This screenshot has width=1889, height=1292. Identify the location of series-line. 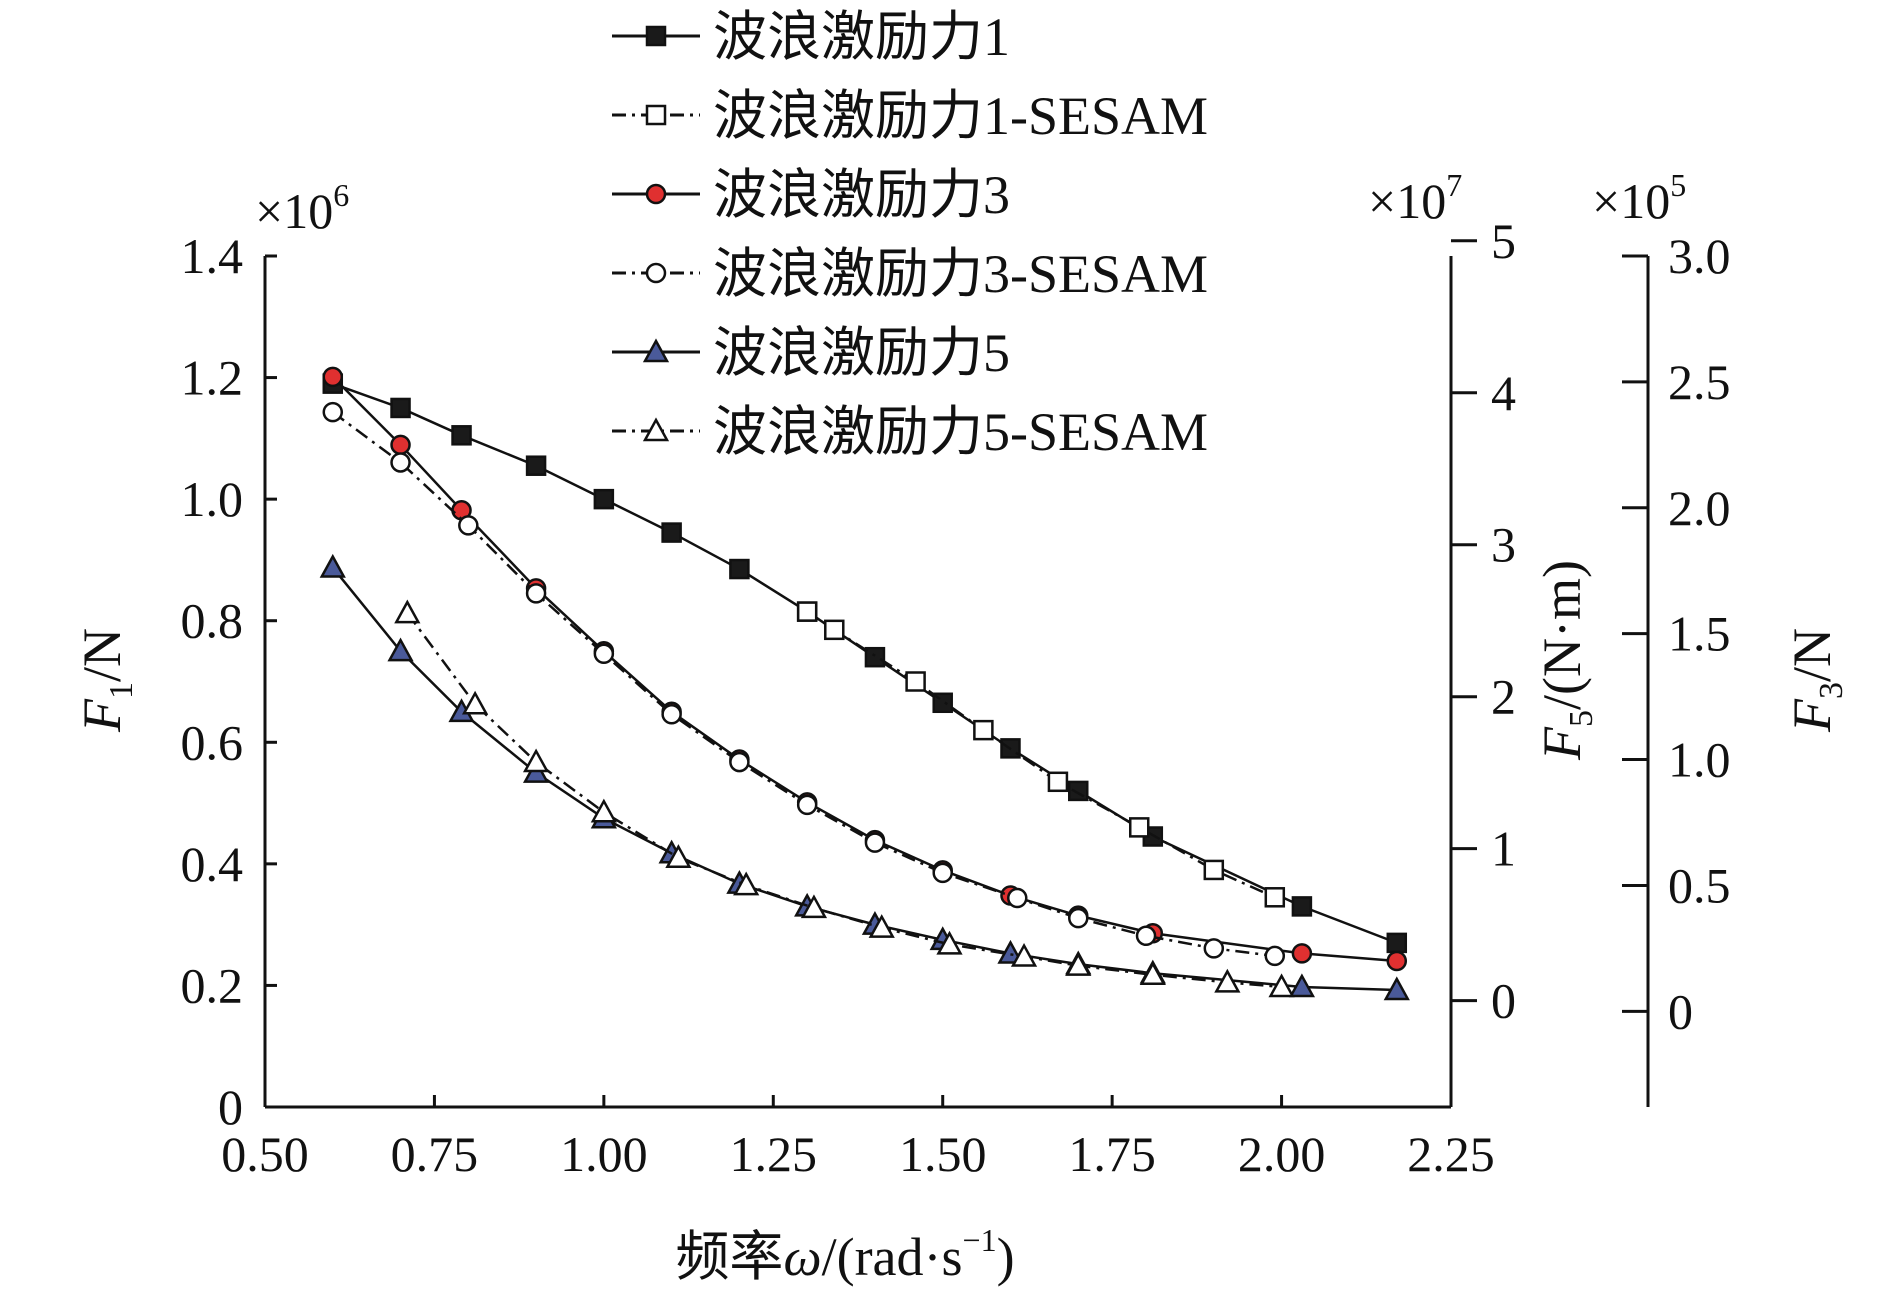
(1041, 754).